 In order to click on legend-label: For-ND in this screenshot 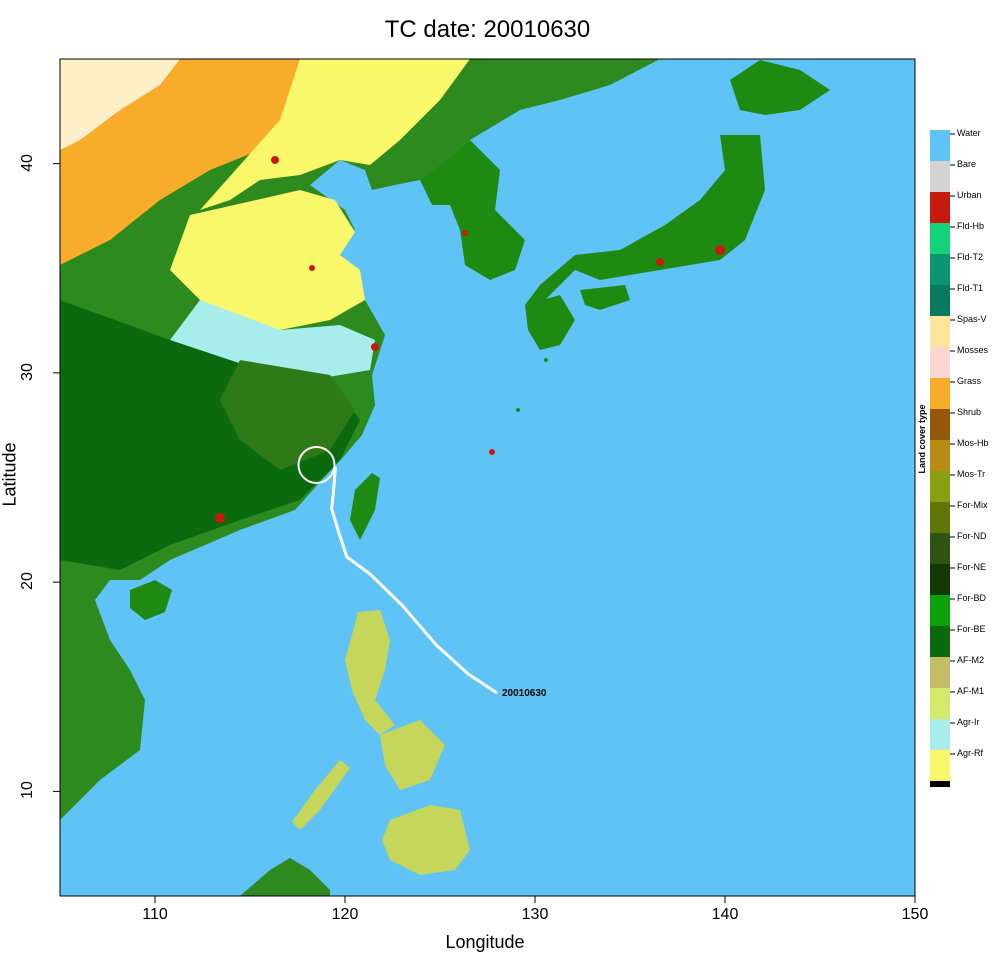, I will do `click(972, 536)`.